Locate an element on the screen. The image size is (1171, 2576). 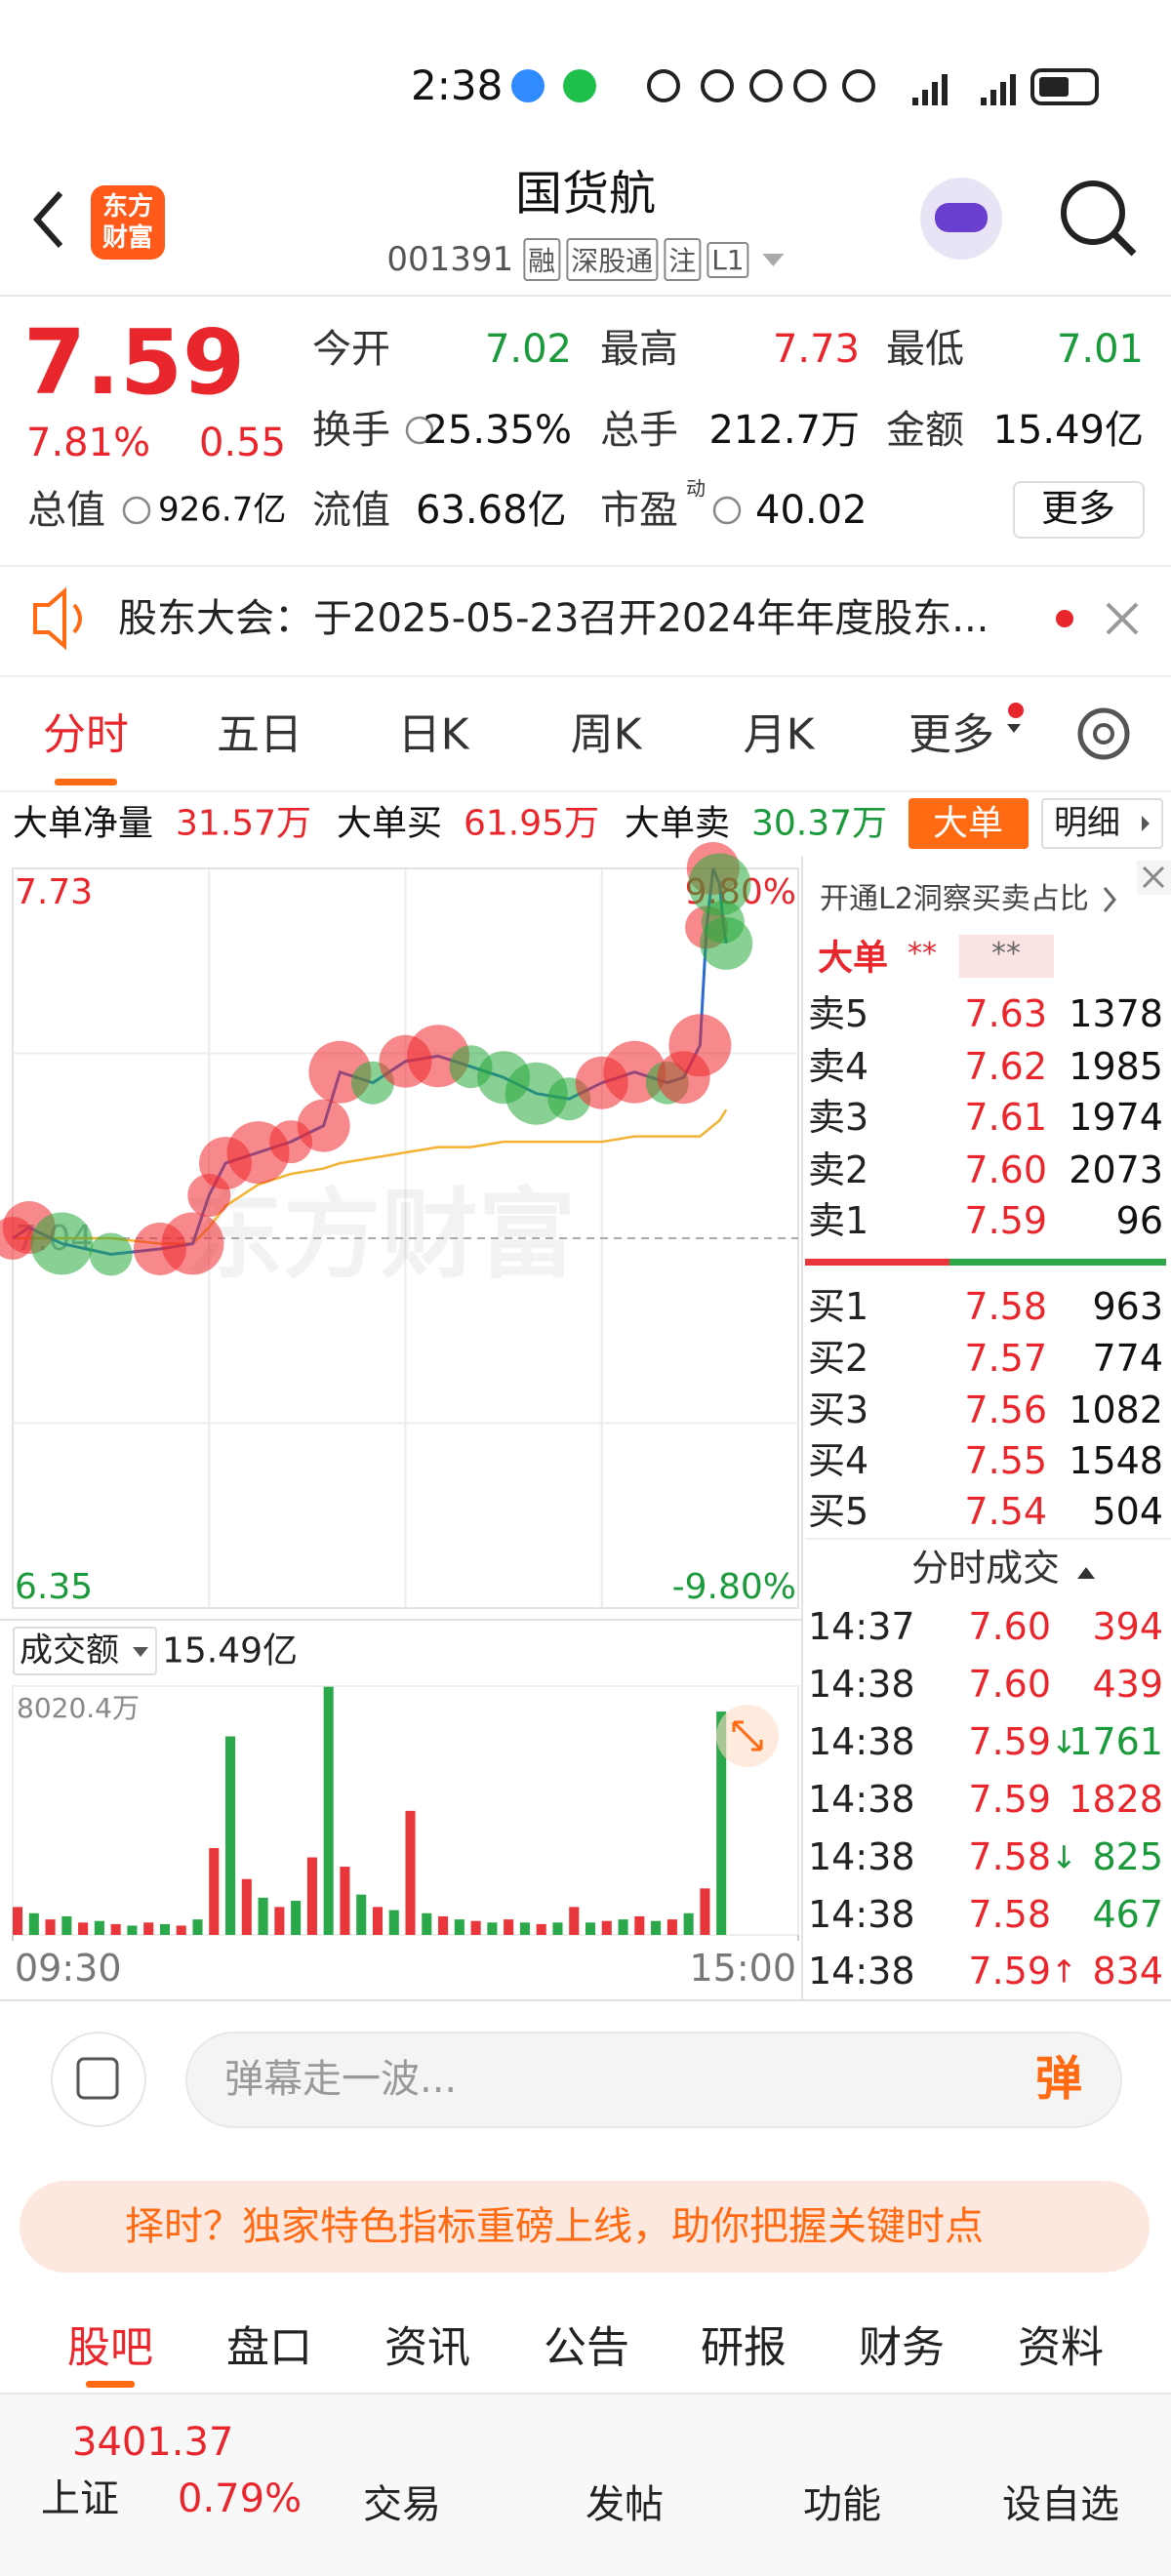
chart-tab: 周K is located at coordinates (606, 734).